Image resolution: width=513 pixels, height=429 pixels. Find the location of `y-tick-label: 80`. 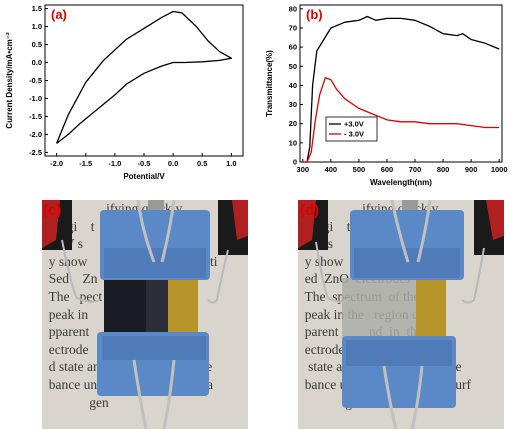

y-tick-label: 80 is located at coordinates (293, 8).